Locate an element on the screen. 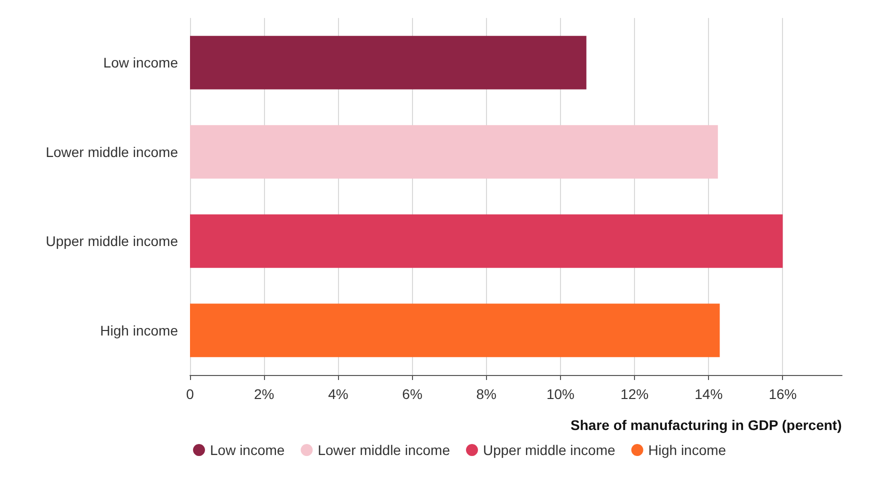 The image size is (872, 478). legend-label: Low income is located at coordinates (247, 450).